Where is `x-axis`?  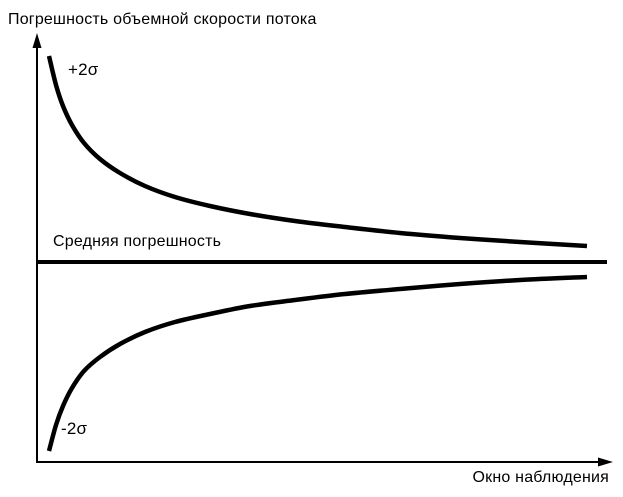
x-axis is located at coordinates (324, 462).